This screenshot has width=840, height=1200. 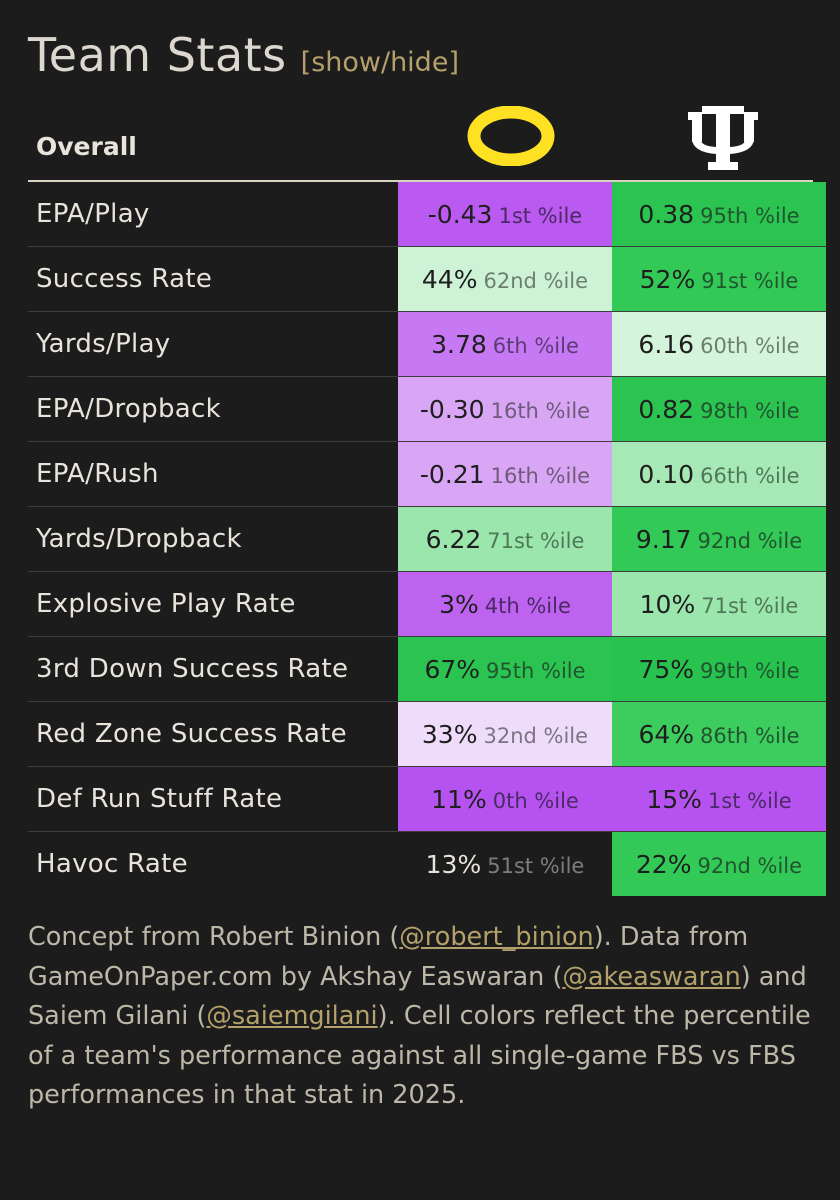 What do you see at coordinates (667, 604) in the screenshot?
I see `stat-value: 10%` at bounding box center [667, 604].